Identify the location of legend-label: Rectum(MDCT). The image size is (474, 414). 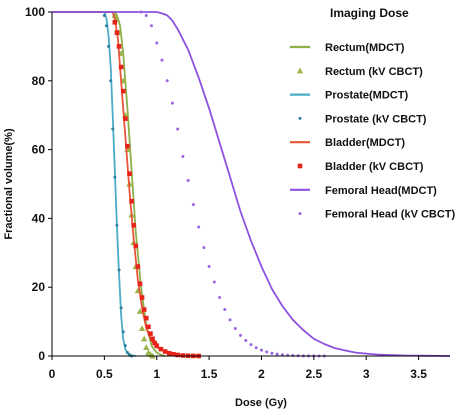
(365, 48).